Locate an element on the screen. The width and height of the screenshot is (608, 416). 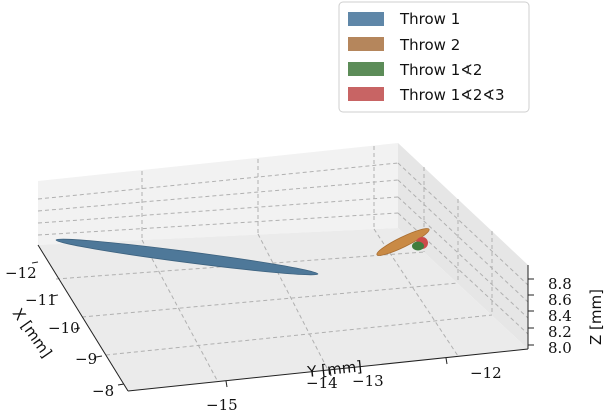
y-tick-label: −12 is located at coordinates (486, 373).